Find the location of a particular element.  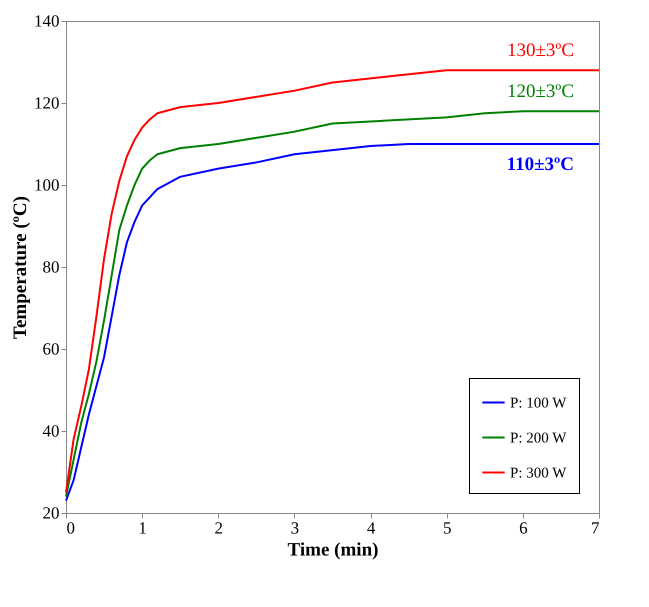

x-tick-label: 4 is located at coordinates (371, 528).